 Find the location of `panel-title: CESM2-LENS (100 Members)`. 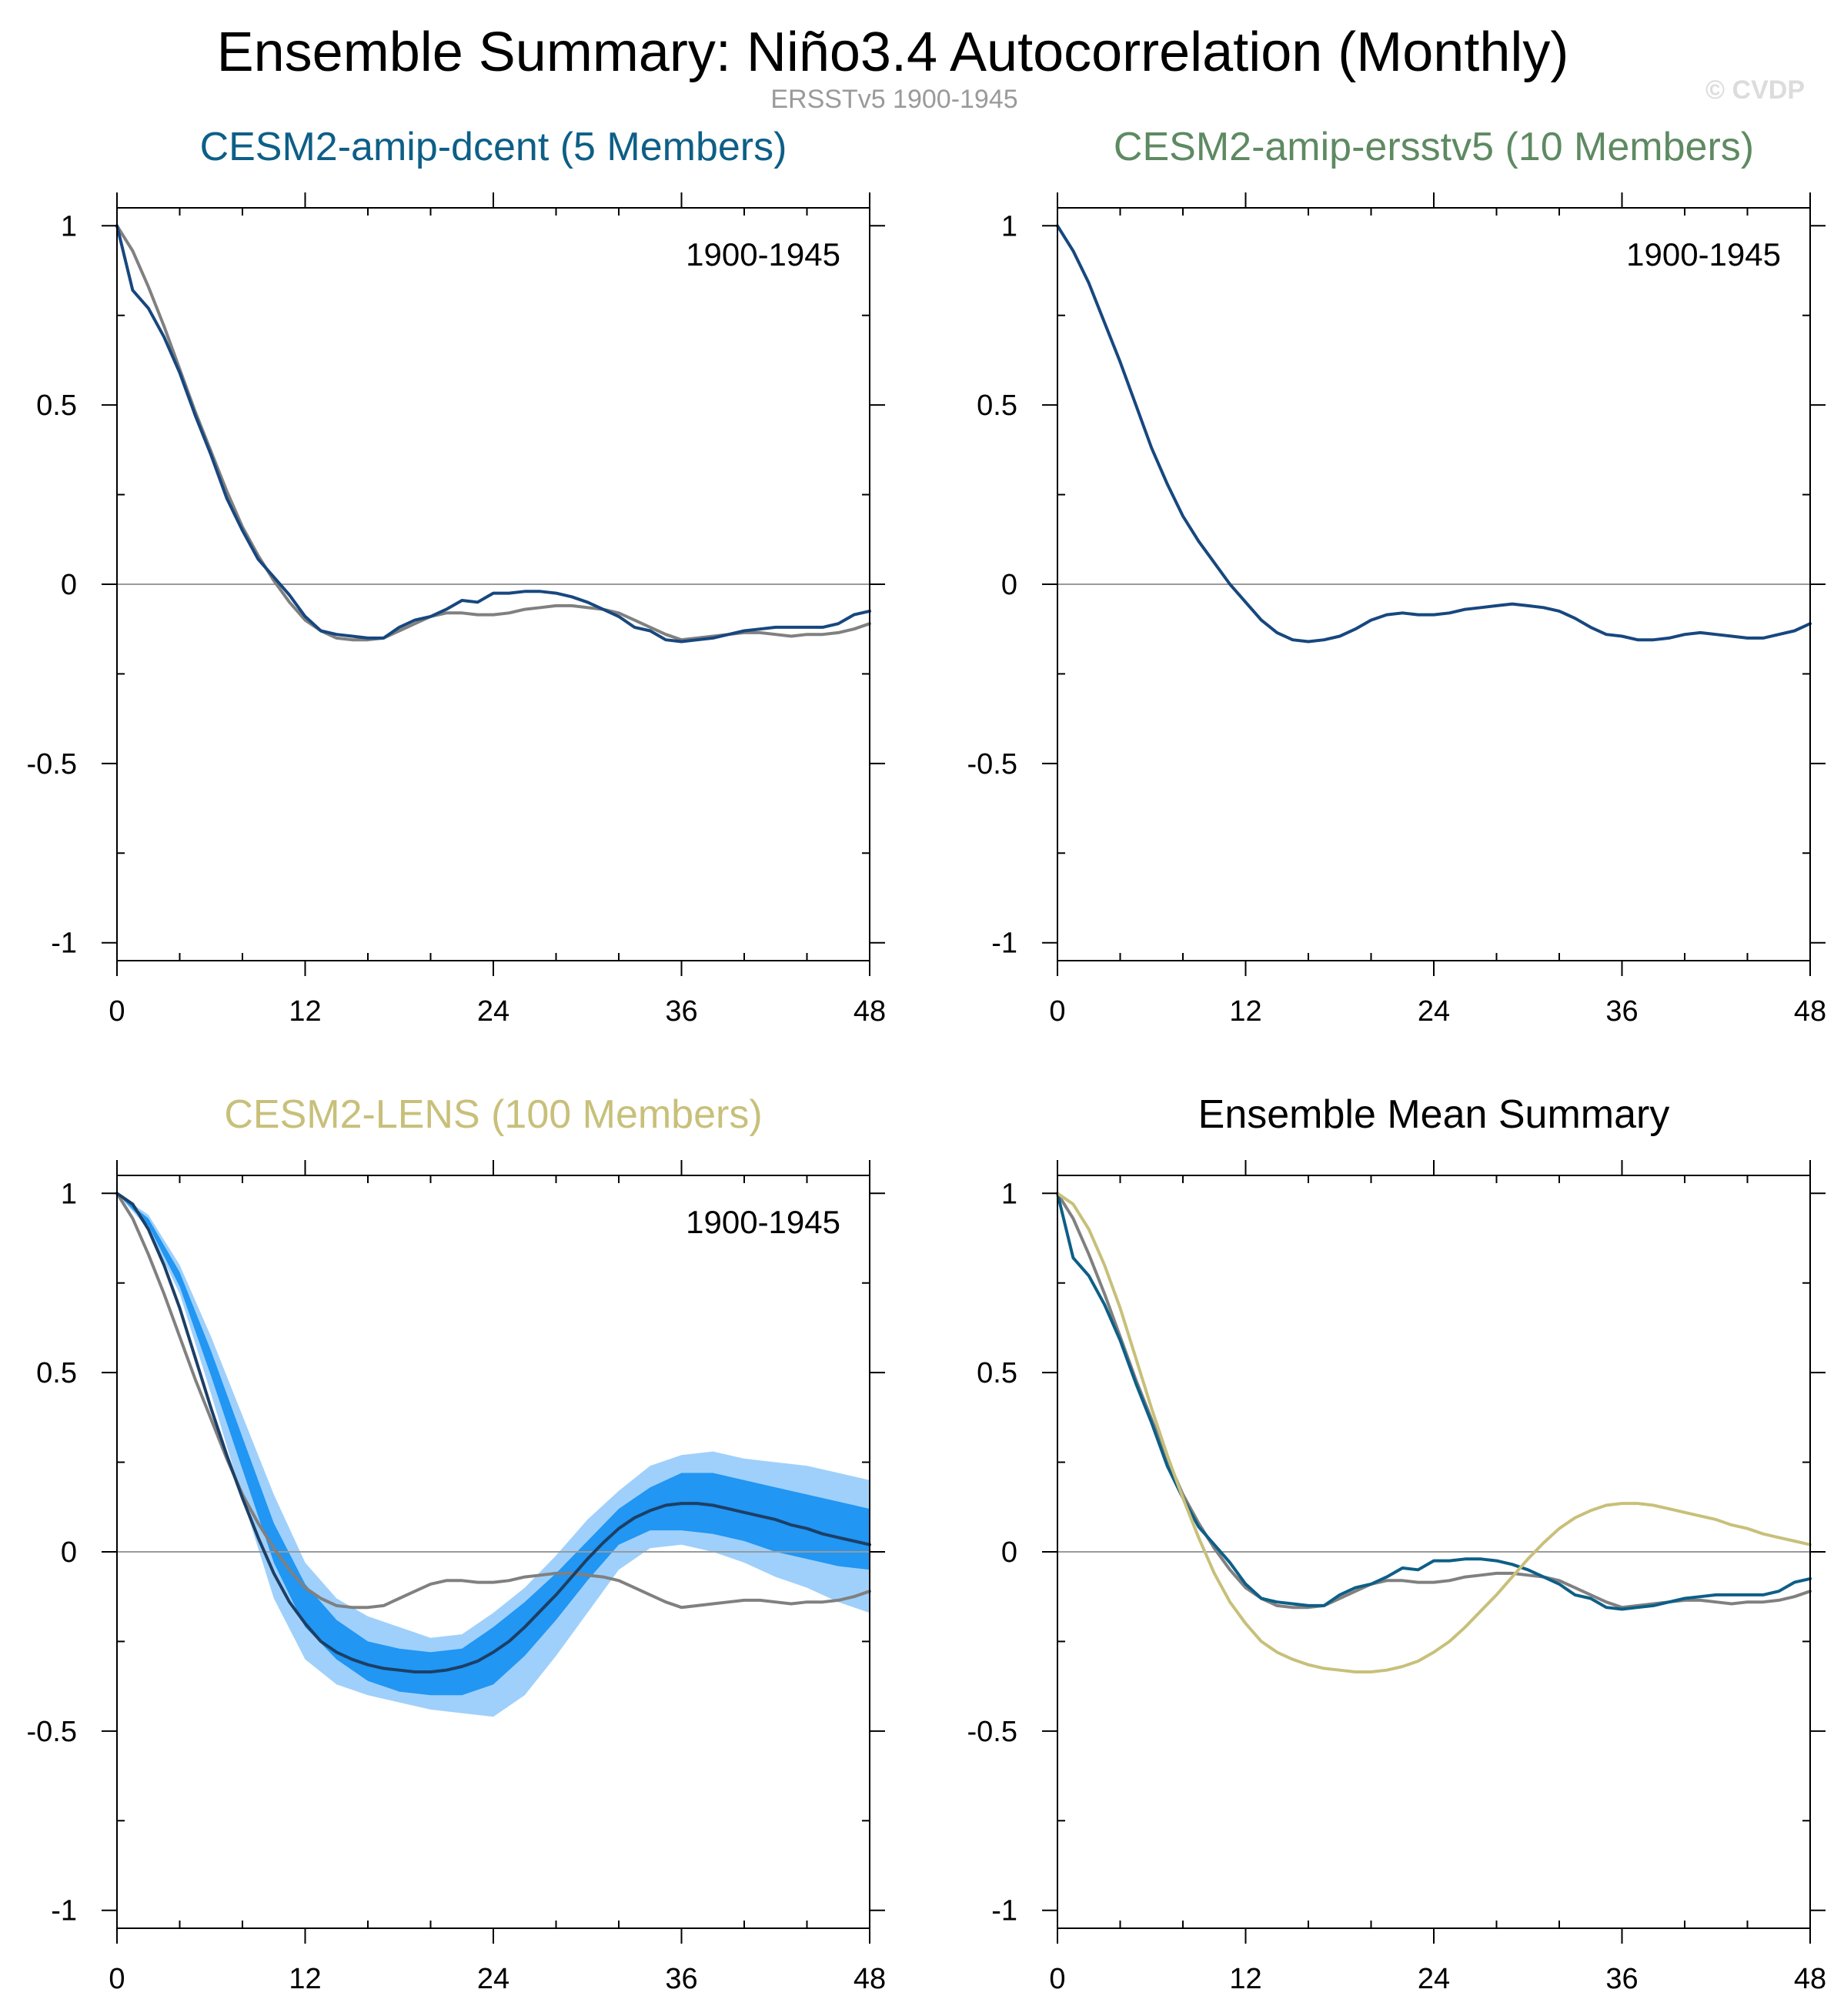

panel-title: CESM2-LENS (100 Members) is located at coordinates (493, 1114).